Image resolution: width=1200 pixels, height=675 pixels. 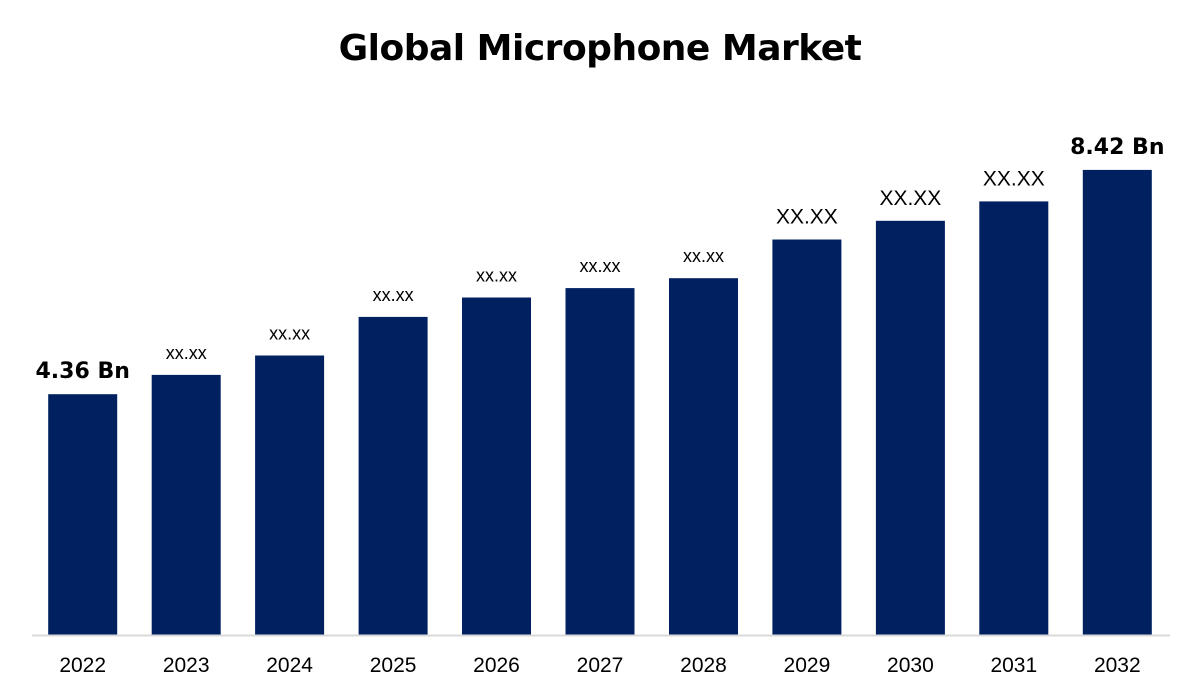 What do you see at coordinates (289, 664) in the screenshot?
I see `x-tick-2024: 2024` at bounding box center [289, 664].